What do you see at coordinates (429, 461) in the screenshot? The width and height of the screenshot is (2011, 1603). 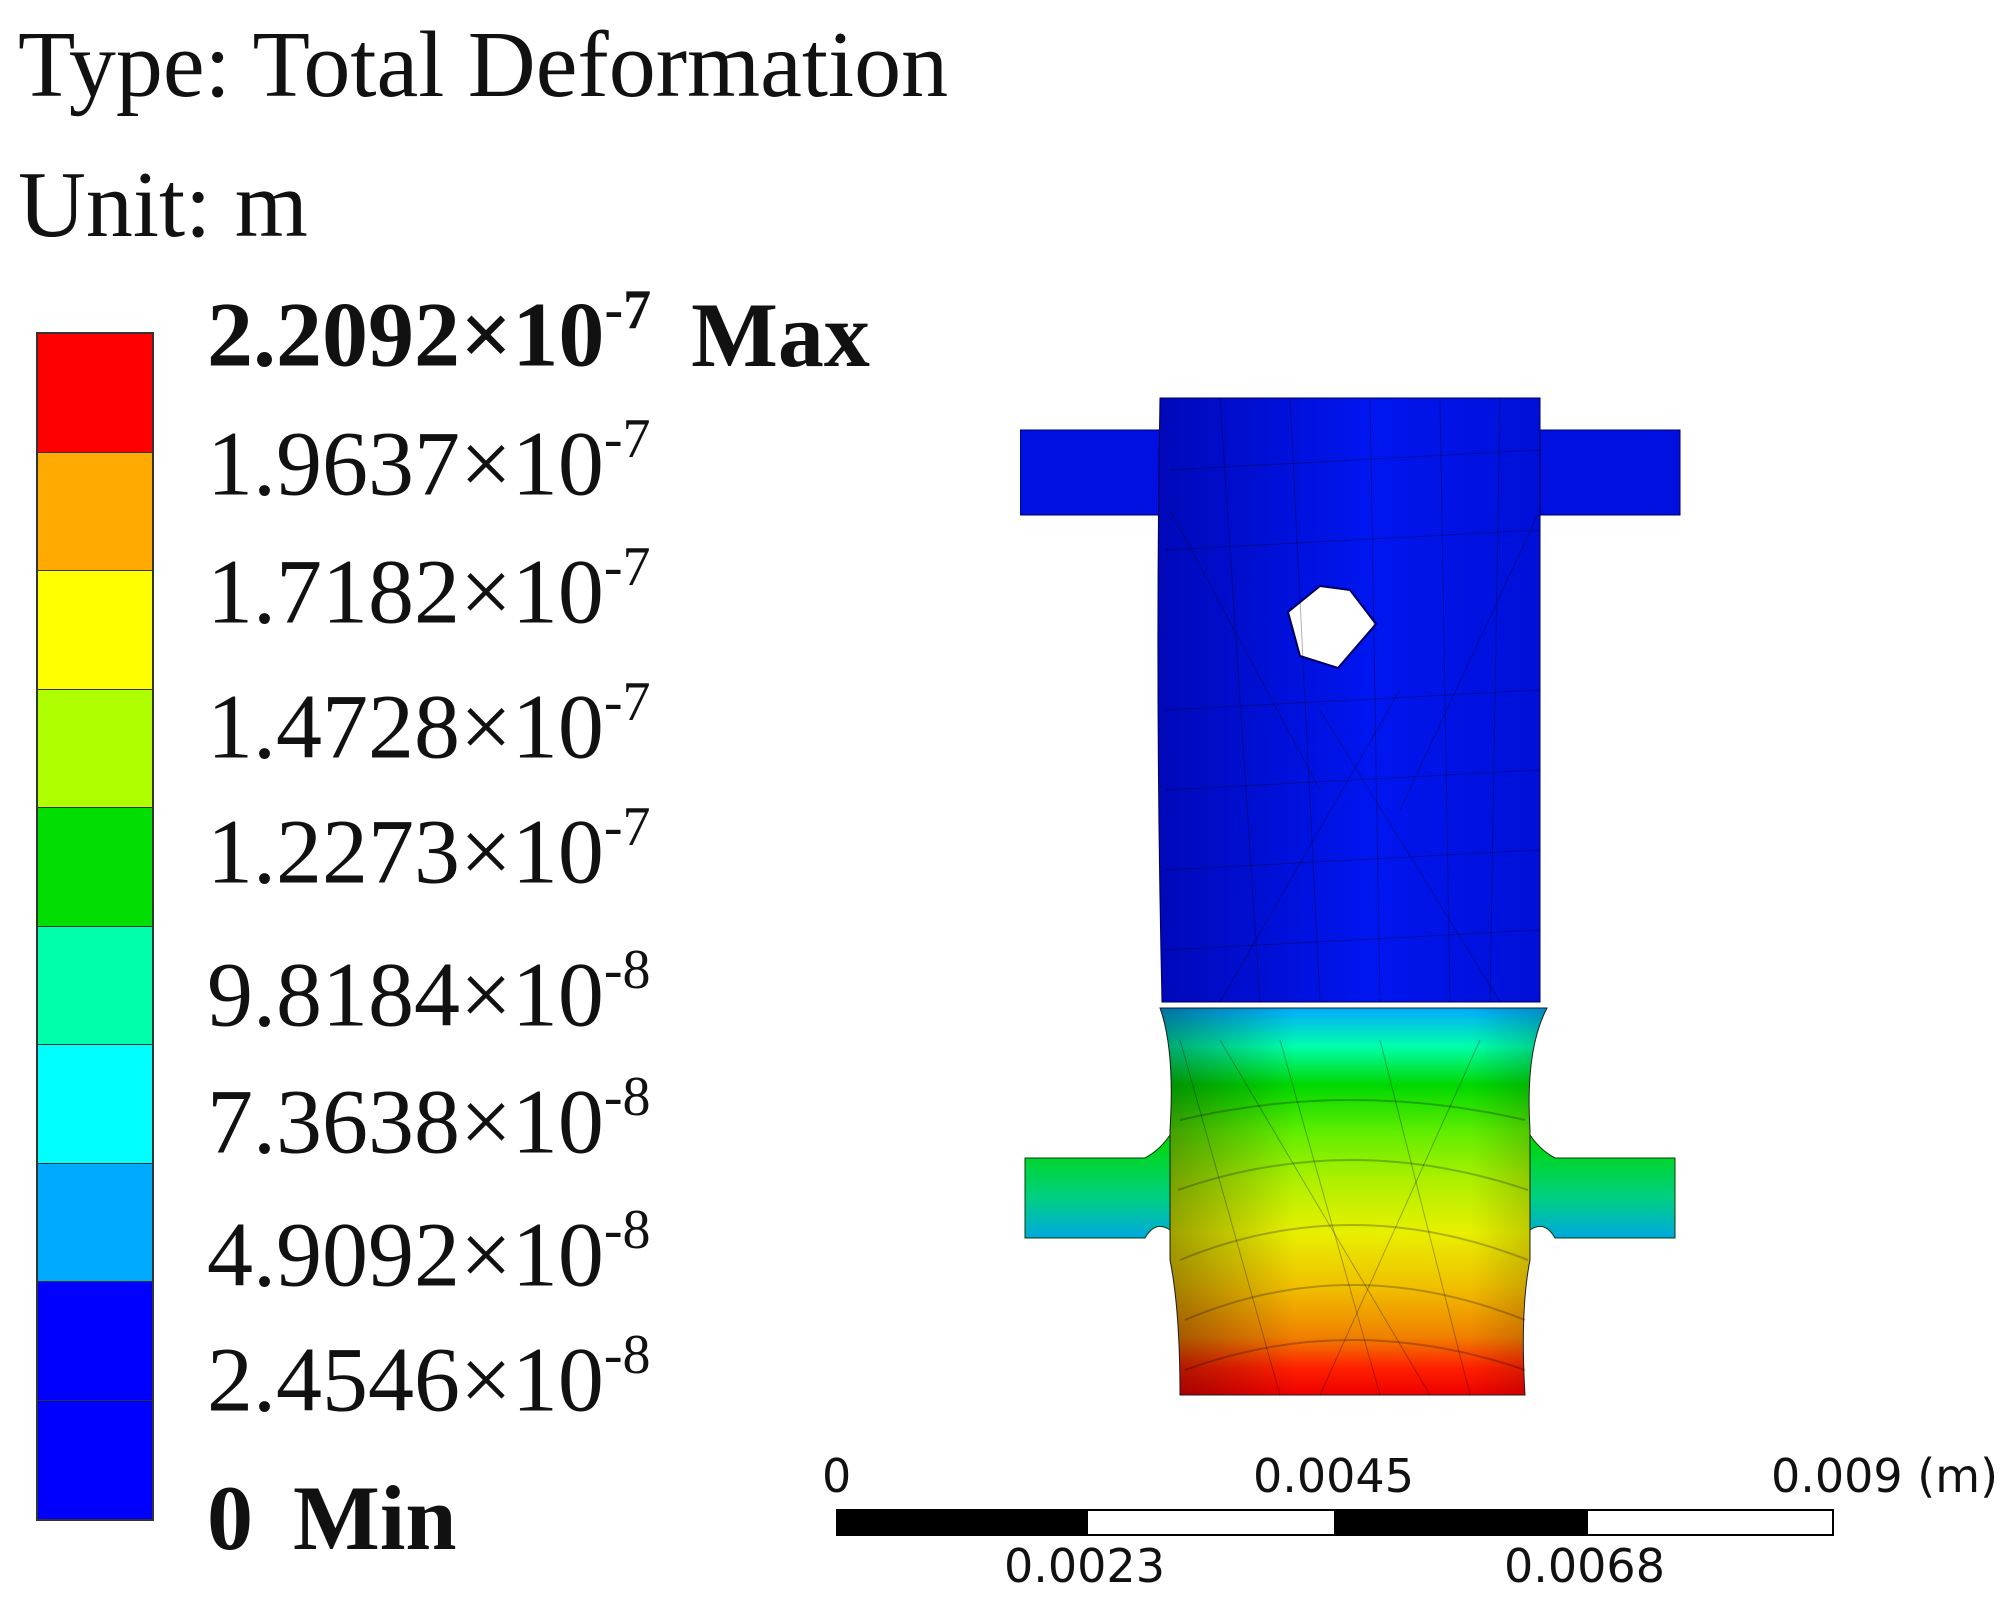 I see `legend-label: 1.9637×10⁻⁷` at bounding box center [429, 461].